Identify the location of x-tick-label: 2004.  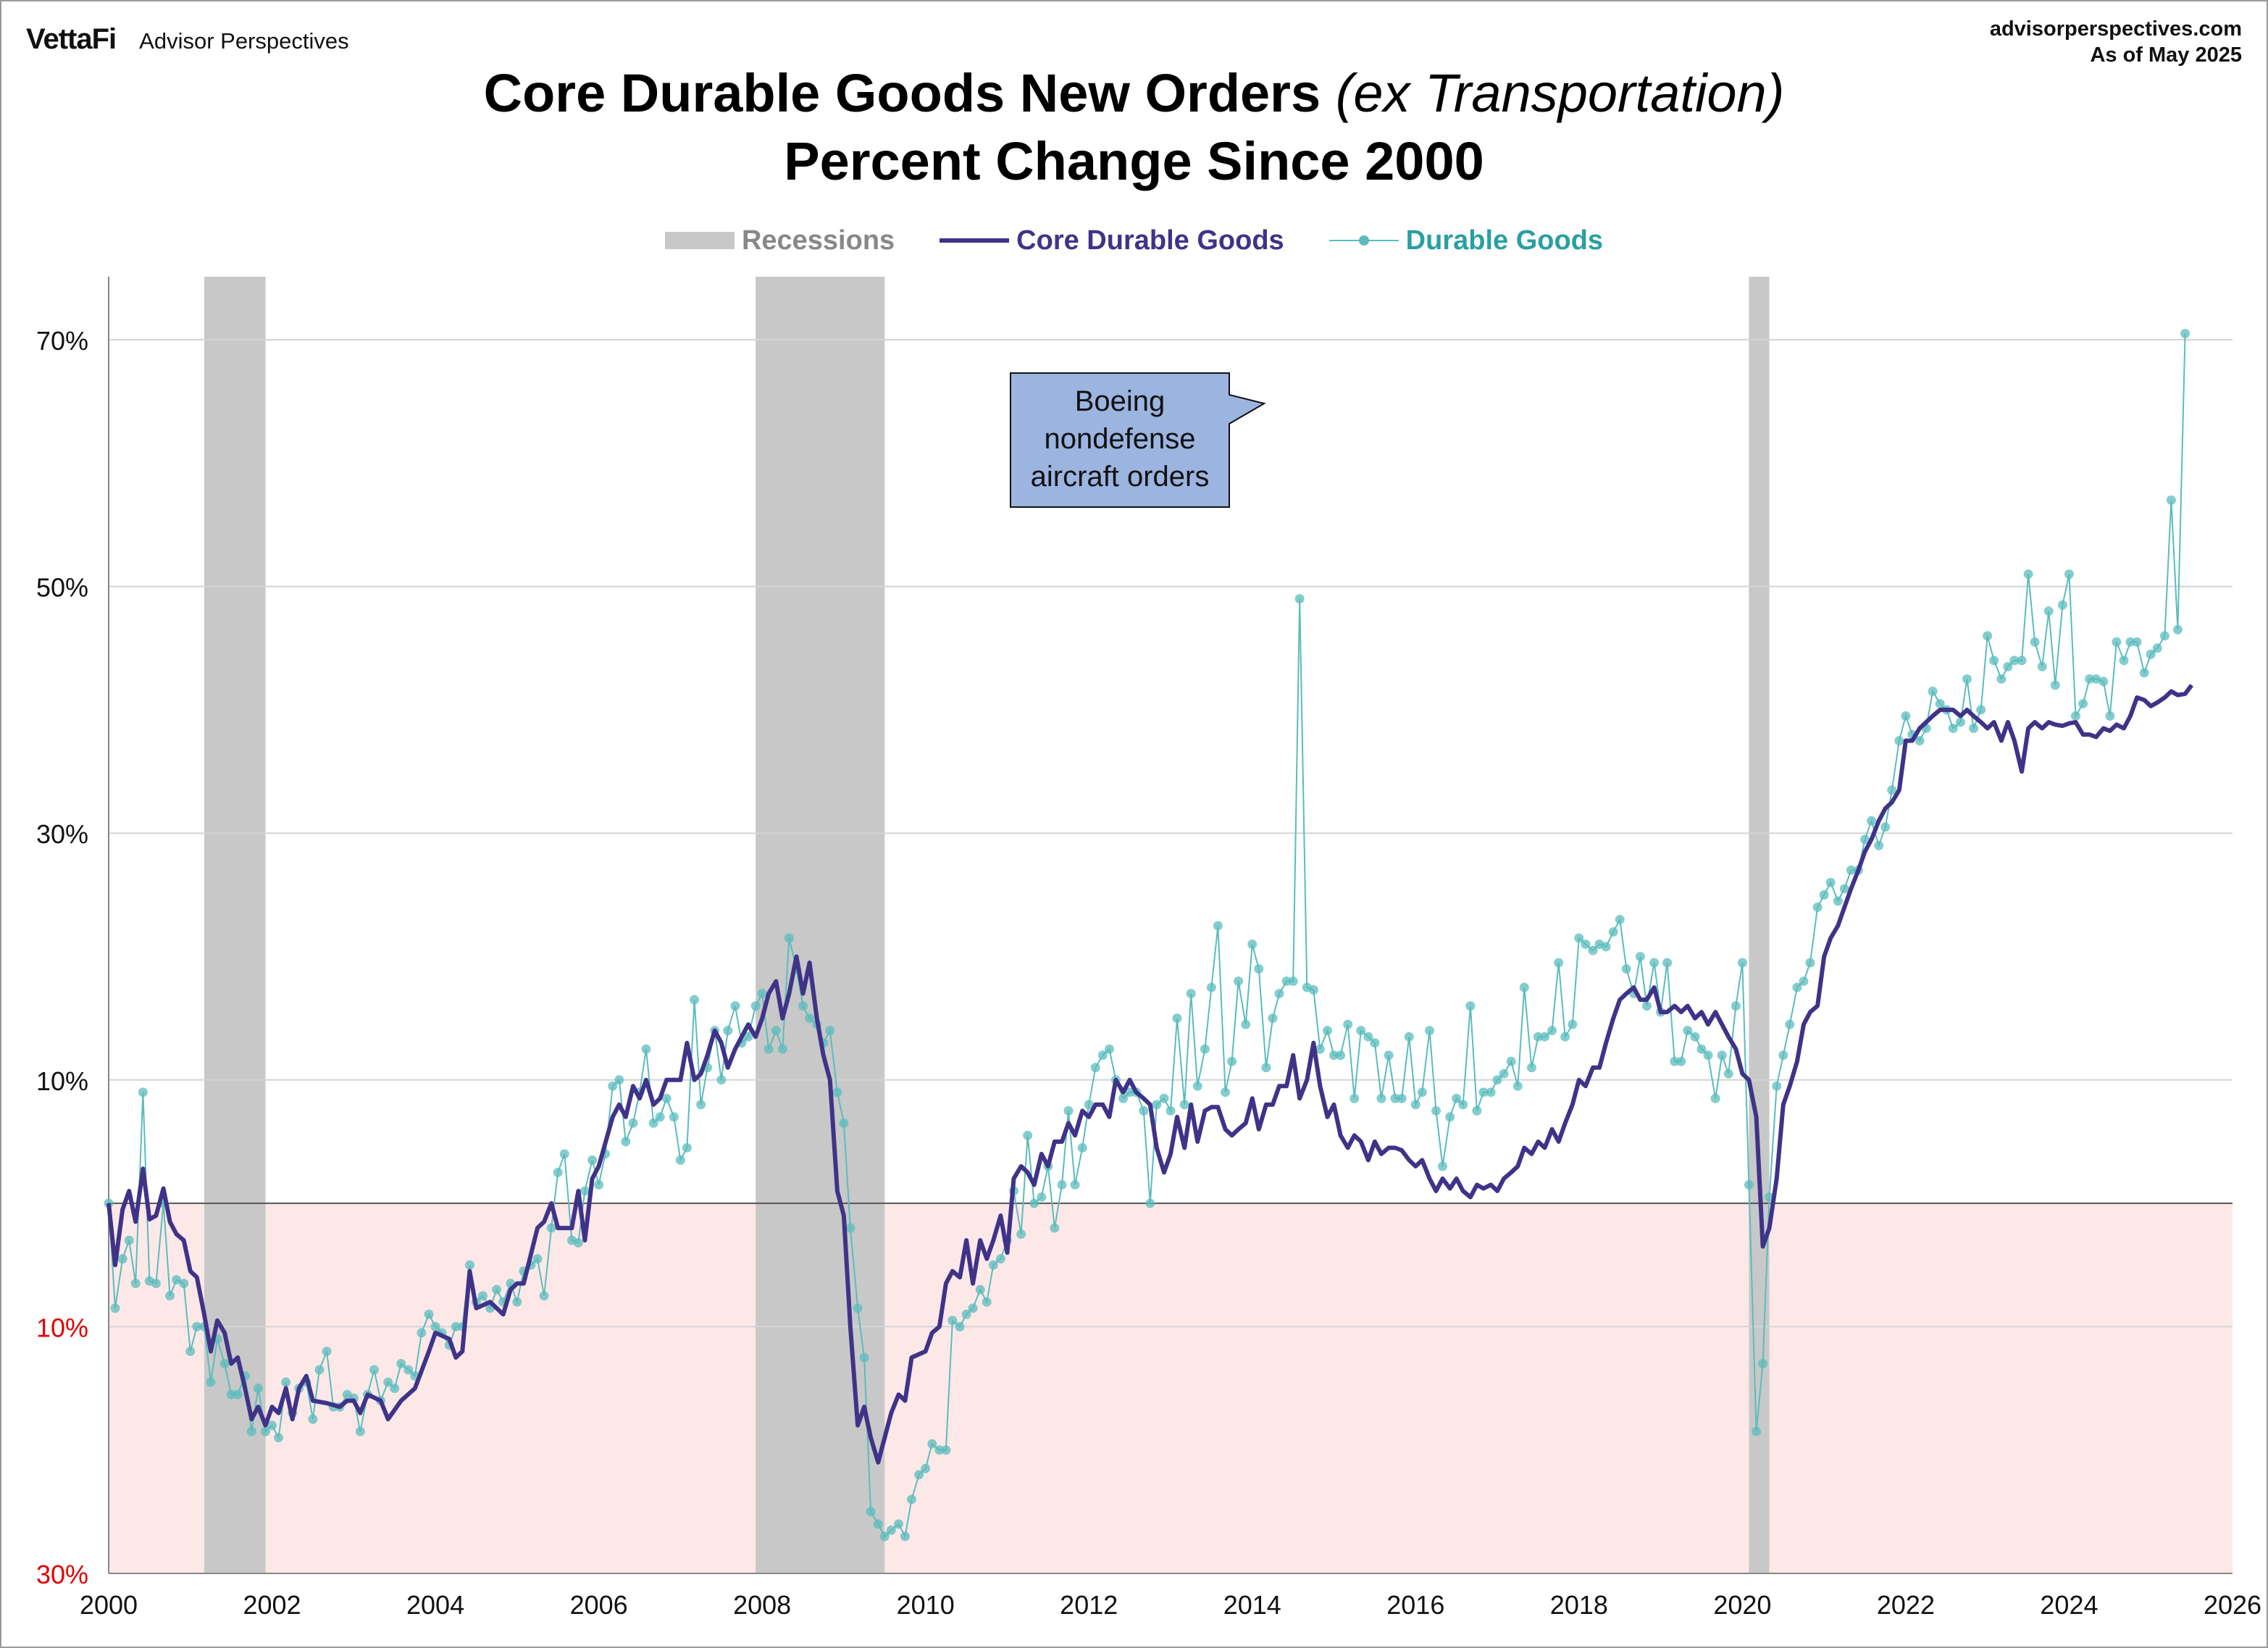
(435, 1605).